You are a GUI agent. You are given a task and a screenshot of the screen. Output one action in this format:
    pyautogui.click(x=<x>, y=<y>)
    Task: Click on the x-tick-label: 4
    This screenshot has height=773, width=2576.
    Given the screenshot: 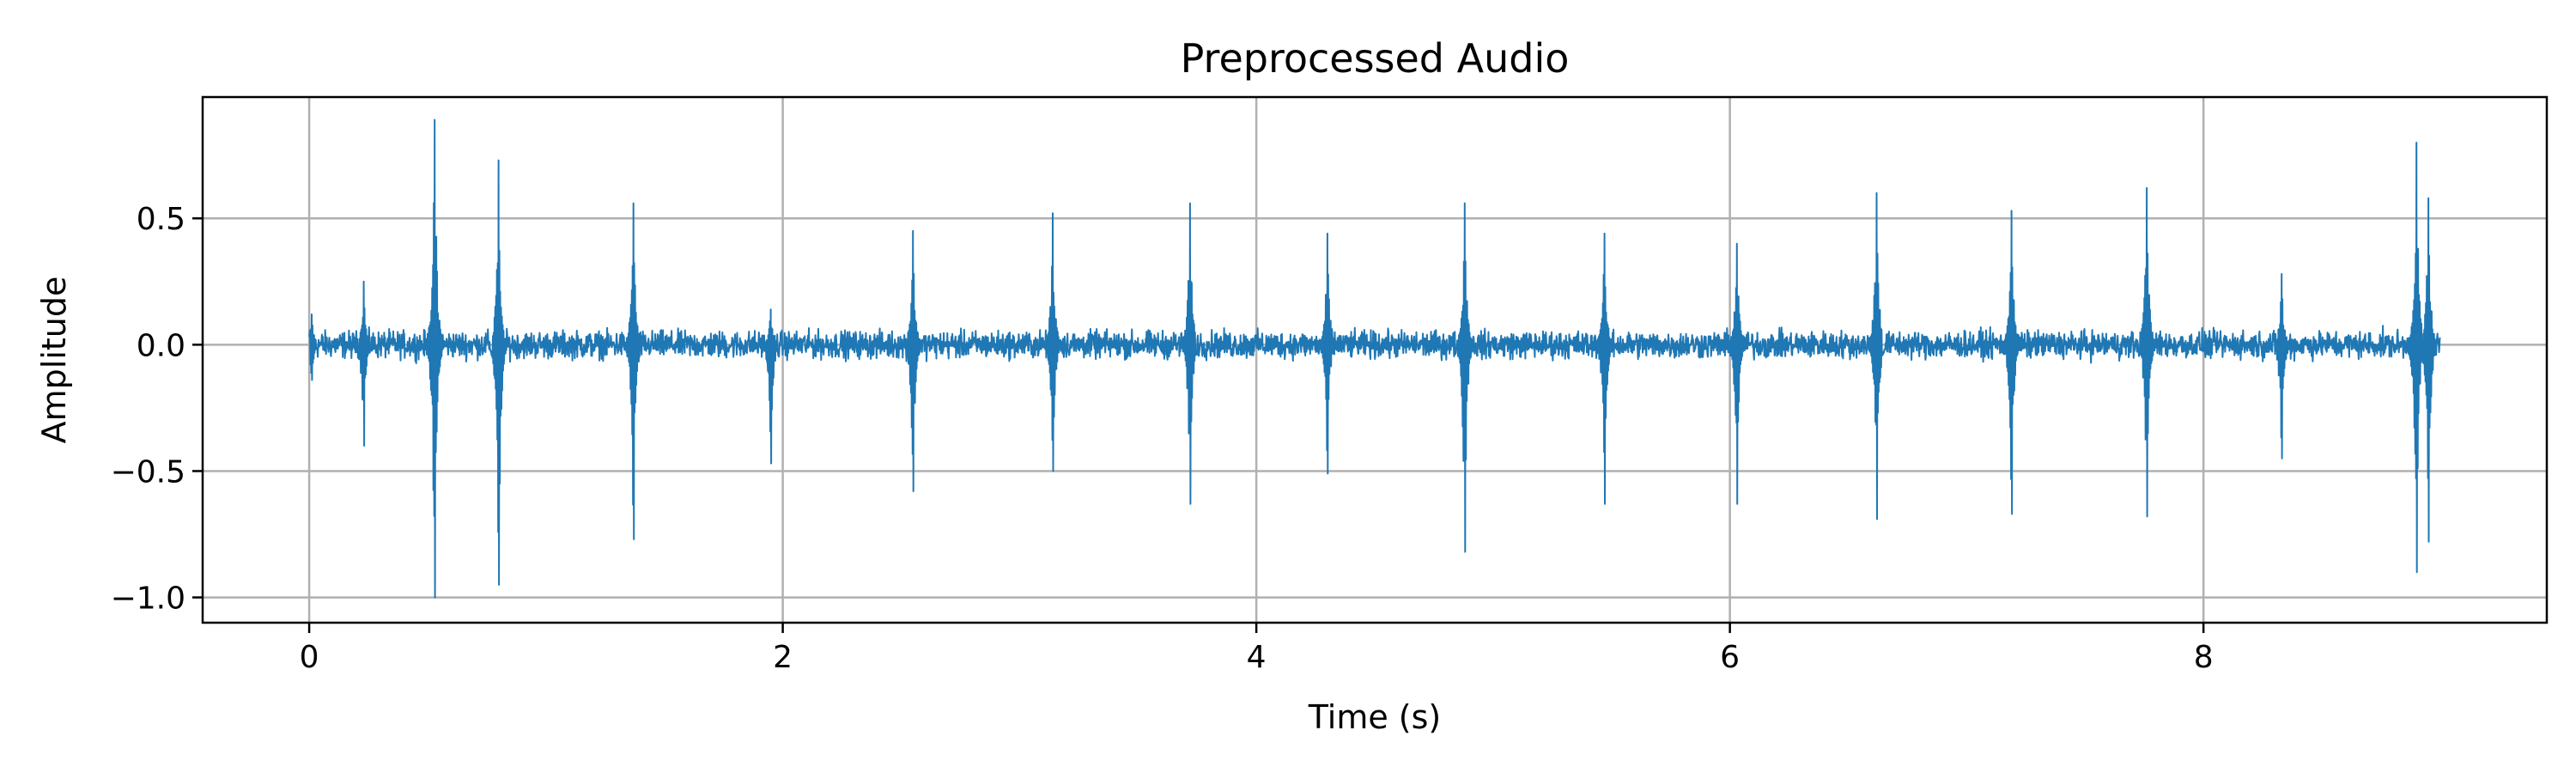 What is the action you would take?
    pyautogui.click(x=1257, y=657)
    